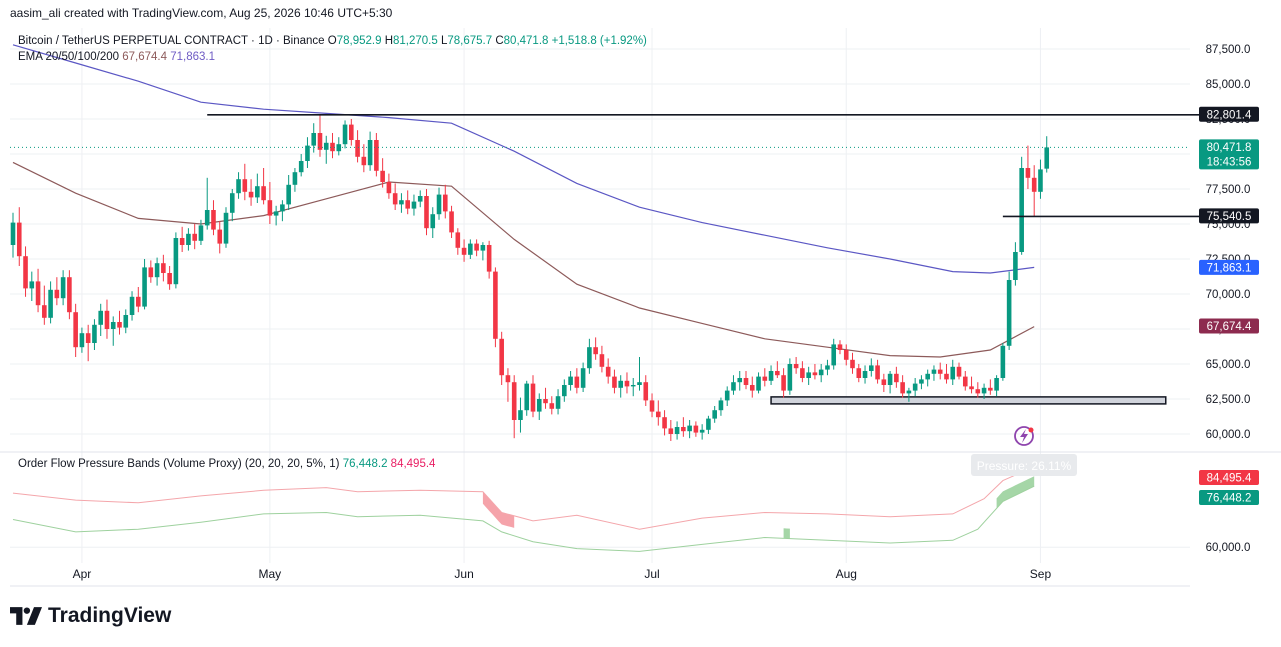  What do you see at coordinates (359, 41) in the screenshot?
I see `open-value: 78,952.9` at bounding box center [359, 41].